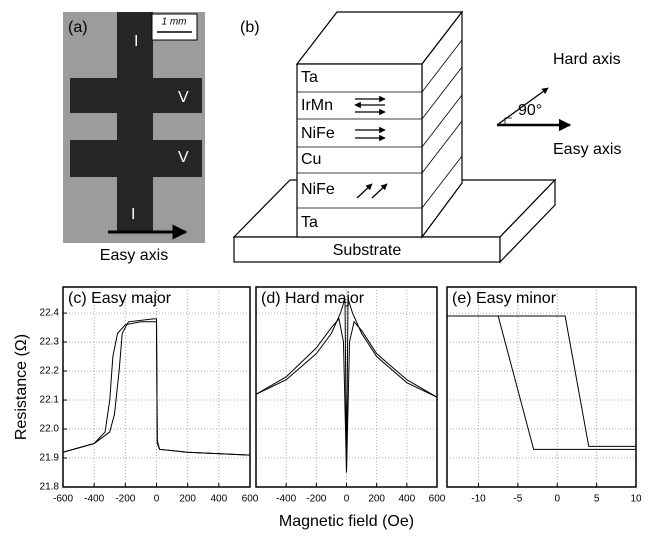 This screenshot has width=651, height=536. Describe the element at coordinates (311, 159) in the screenshot. I see `layer-label: Cu` at that location.